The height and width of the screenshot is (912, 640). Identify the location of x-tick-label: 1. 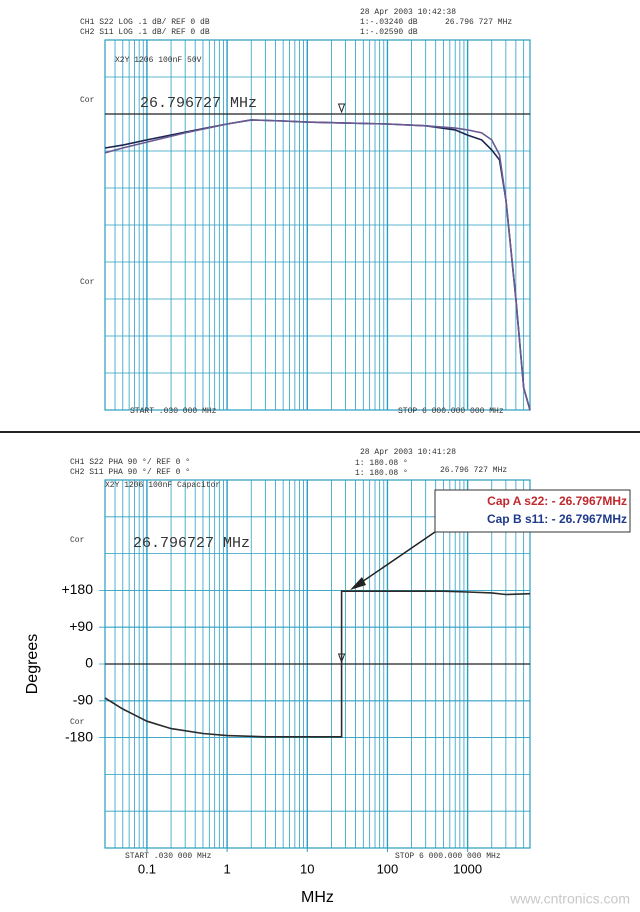
(226, 868).